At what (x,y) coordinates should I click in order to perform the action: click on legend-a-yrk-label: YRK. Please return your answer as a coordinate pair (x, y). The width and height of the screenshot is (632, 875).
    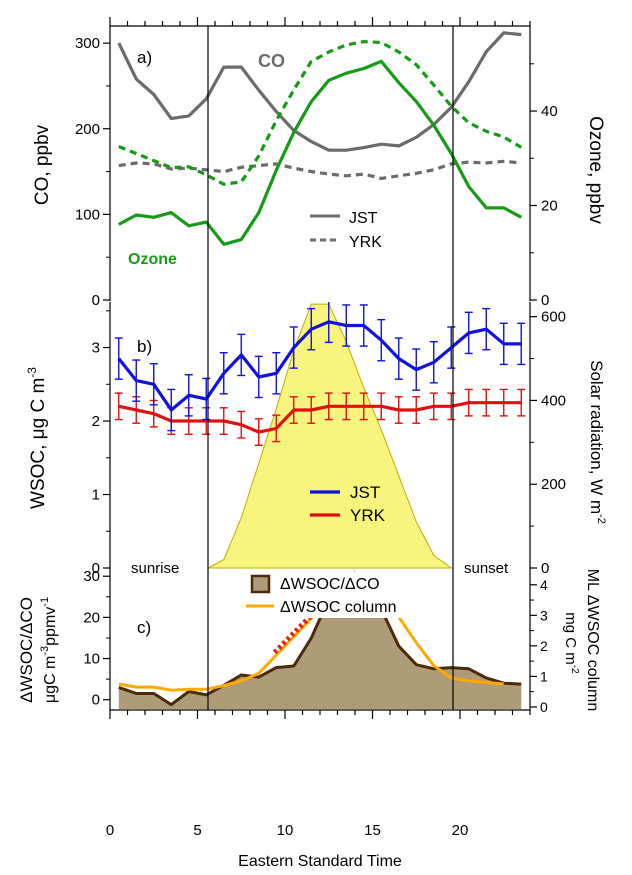
    Looking at the image, I should click on (365, 242).